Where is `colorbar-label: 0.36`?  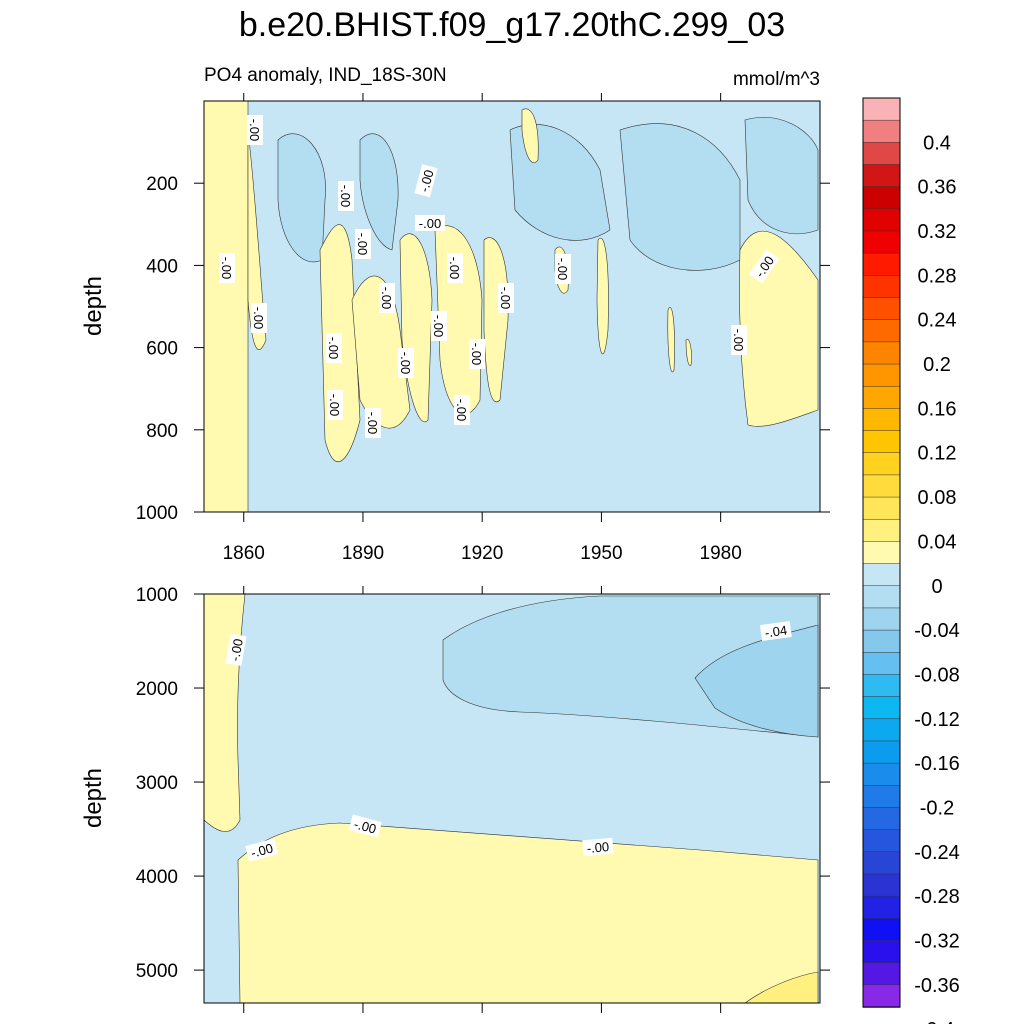
colorbar-label: 0.36 is located at coordinates (937, 188).